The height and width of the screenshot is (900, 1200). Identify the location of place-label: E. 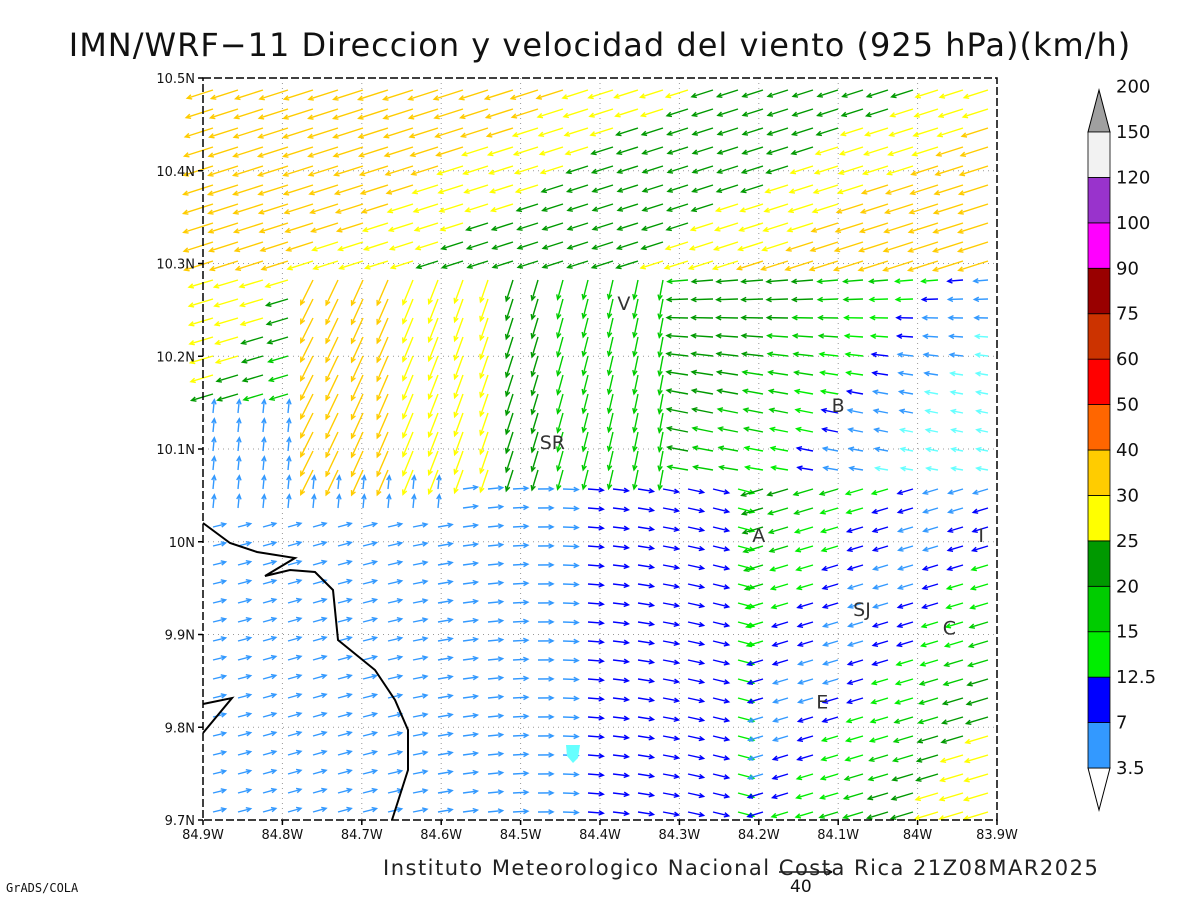
(822, 703).